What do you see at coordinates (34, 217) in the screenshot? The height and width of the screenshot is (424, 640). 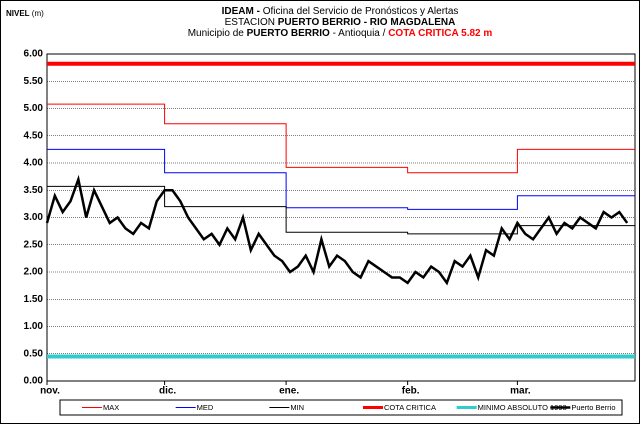 I see `y-tick-label: 3.00` at bounding box center [34, 217].